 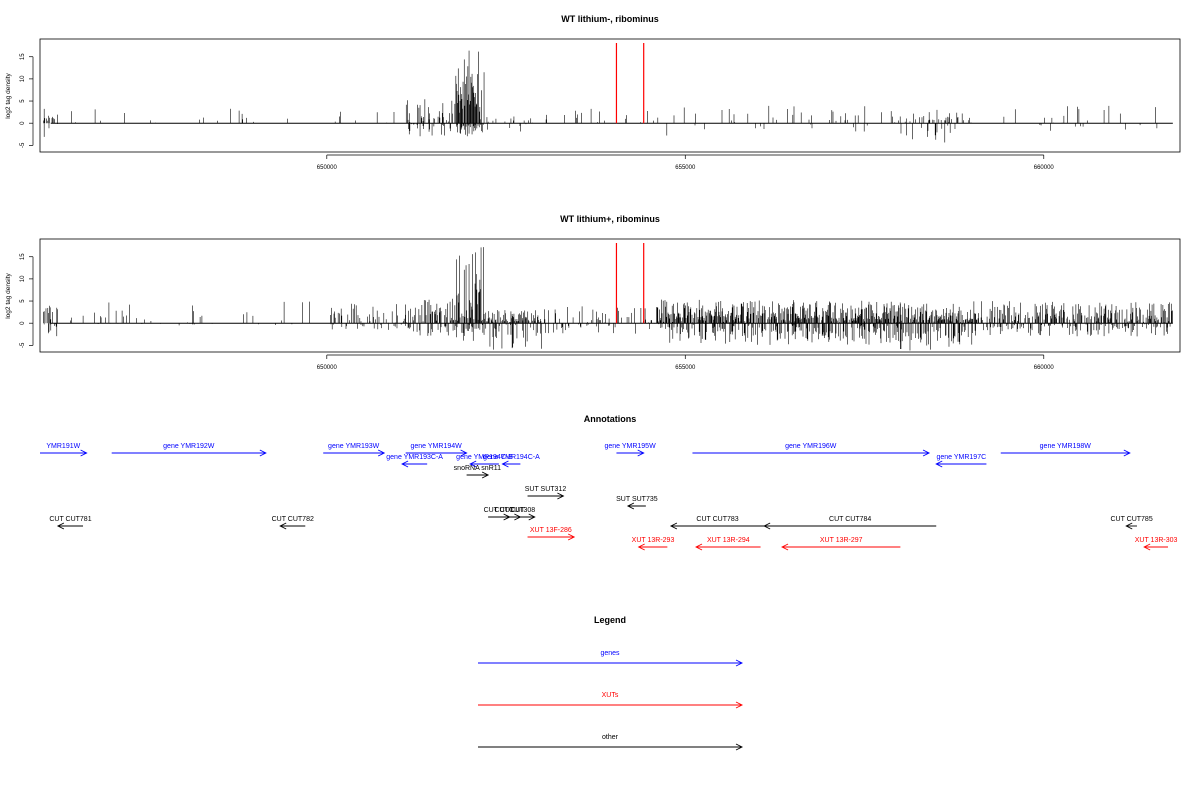 I want to click on feature-gene: gene YMR198W, so click(x=1065, y=450).